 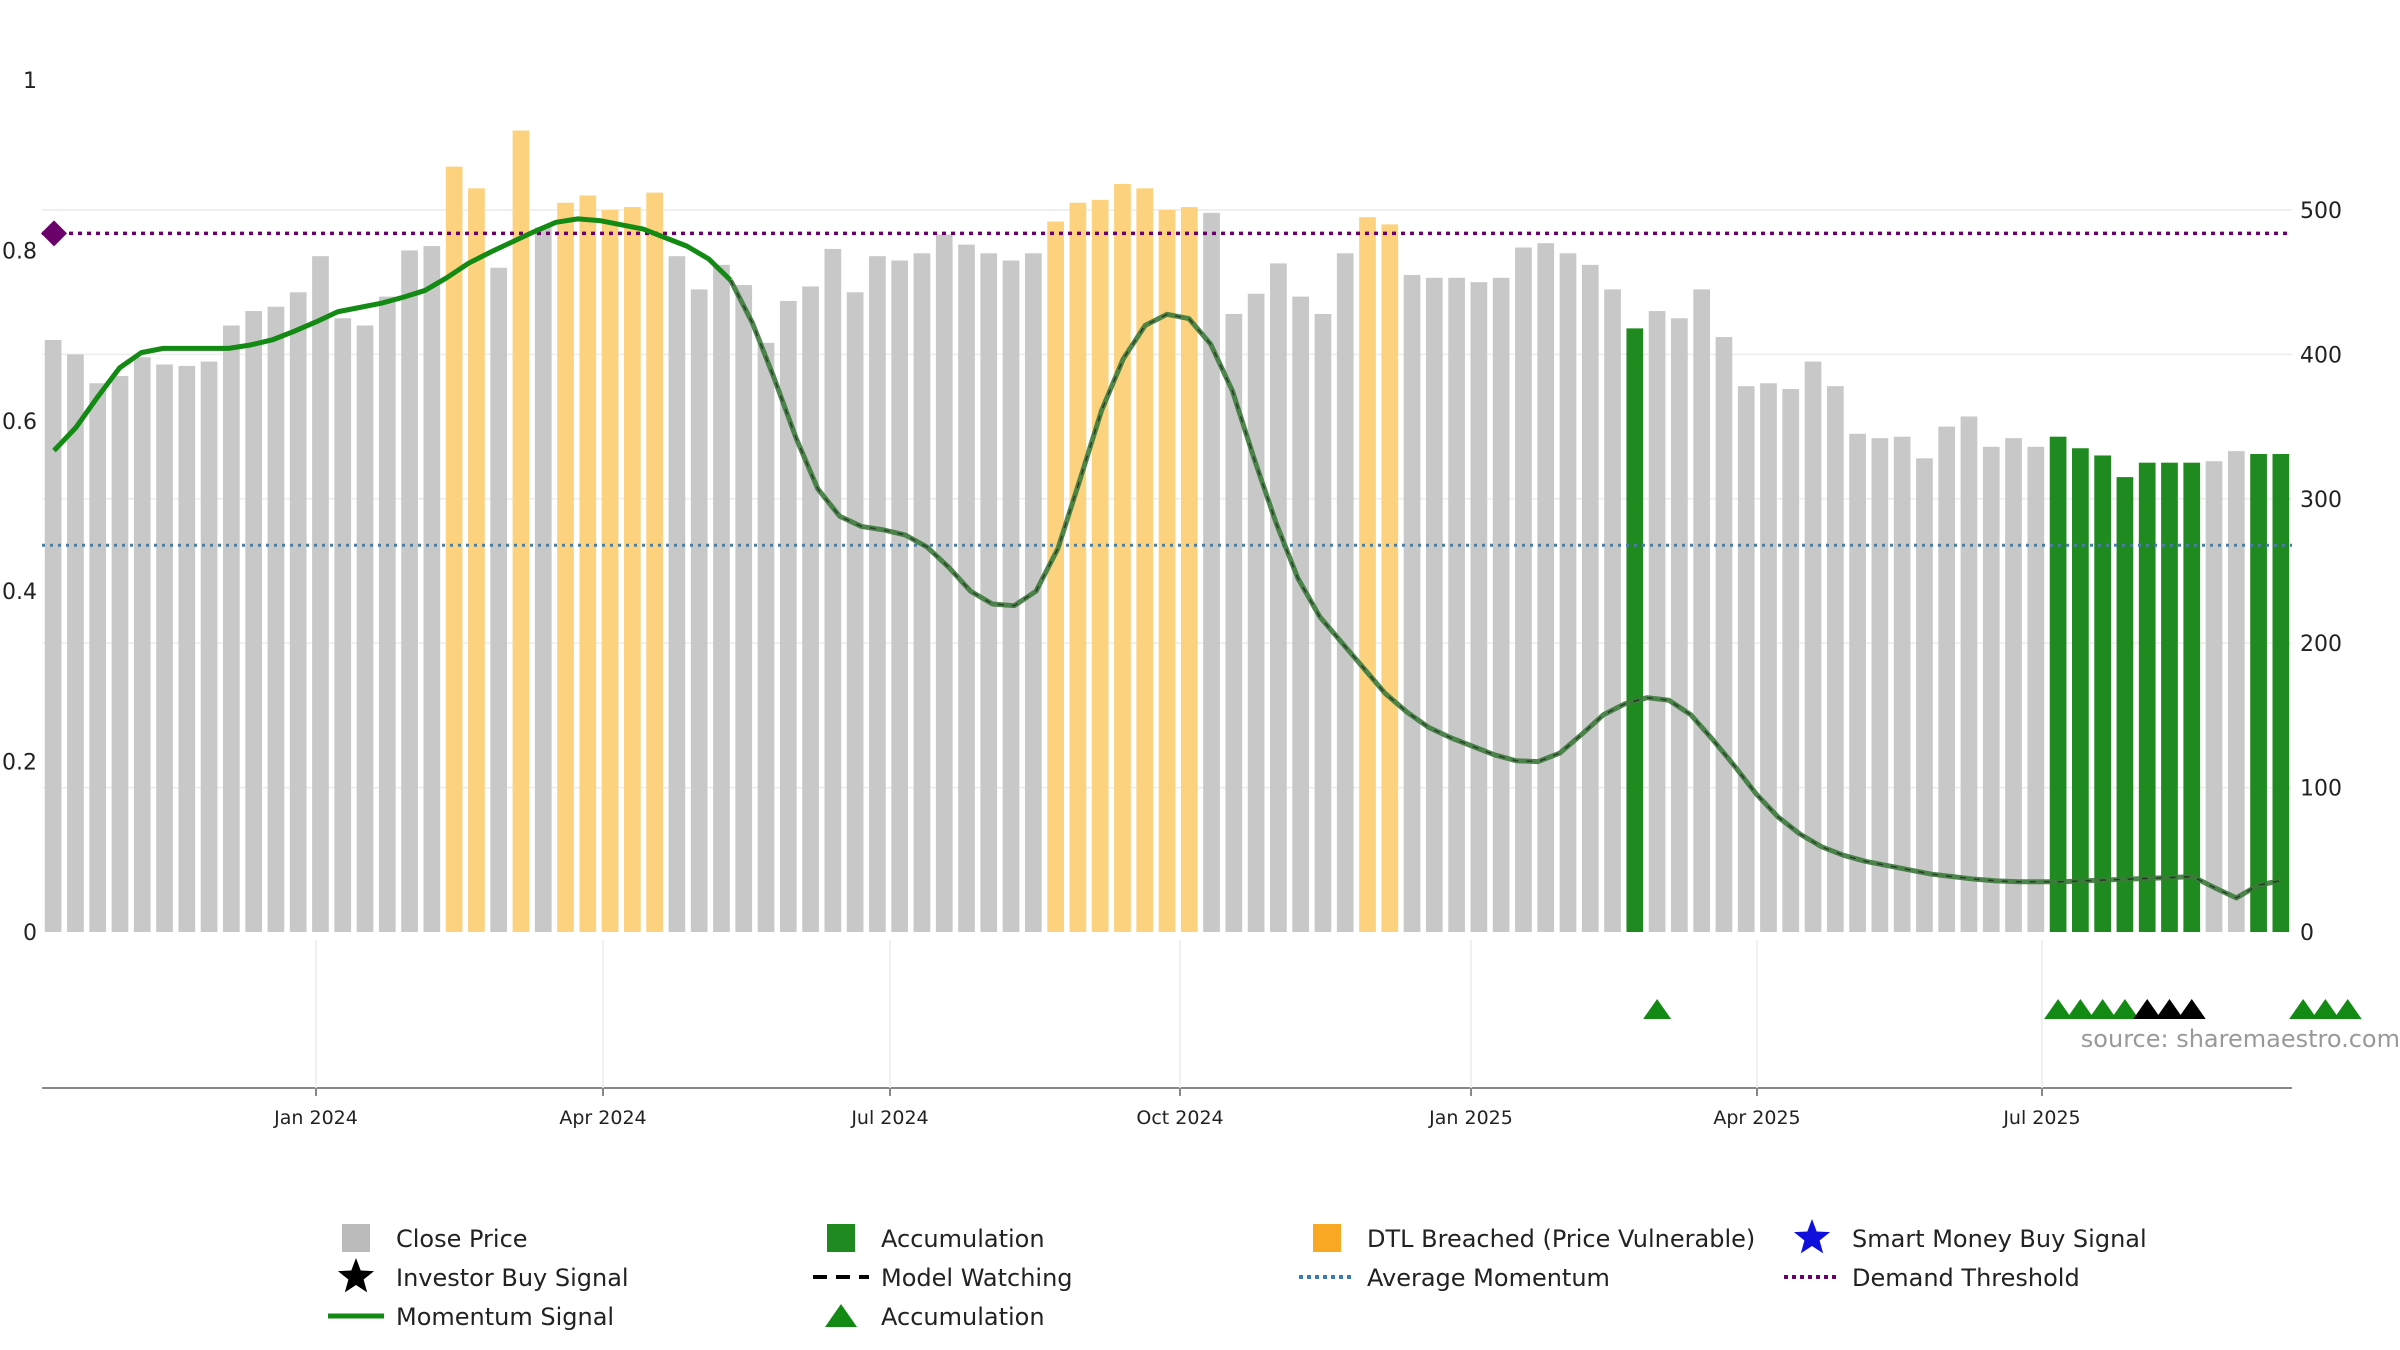 I want to click on legend-item: Momentum Signal, so click(x=471, y=1317).